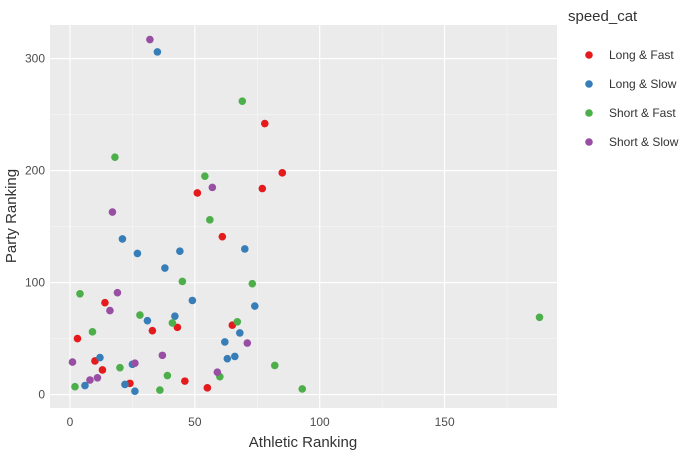 This screenshot has height=455, width=700. Describe the element at coordinates (320, 422) in the screenshot. I see `x-tick-label: 100` at that location.